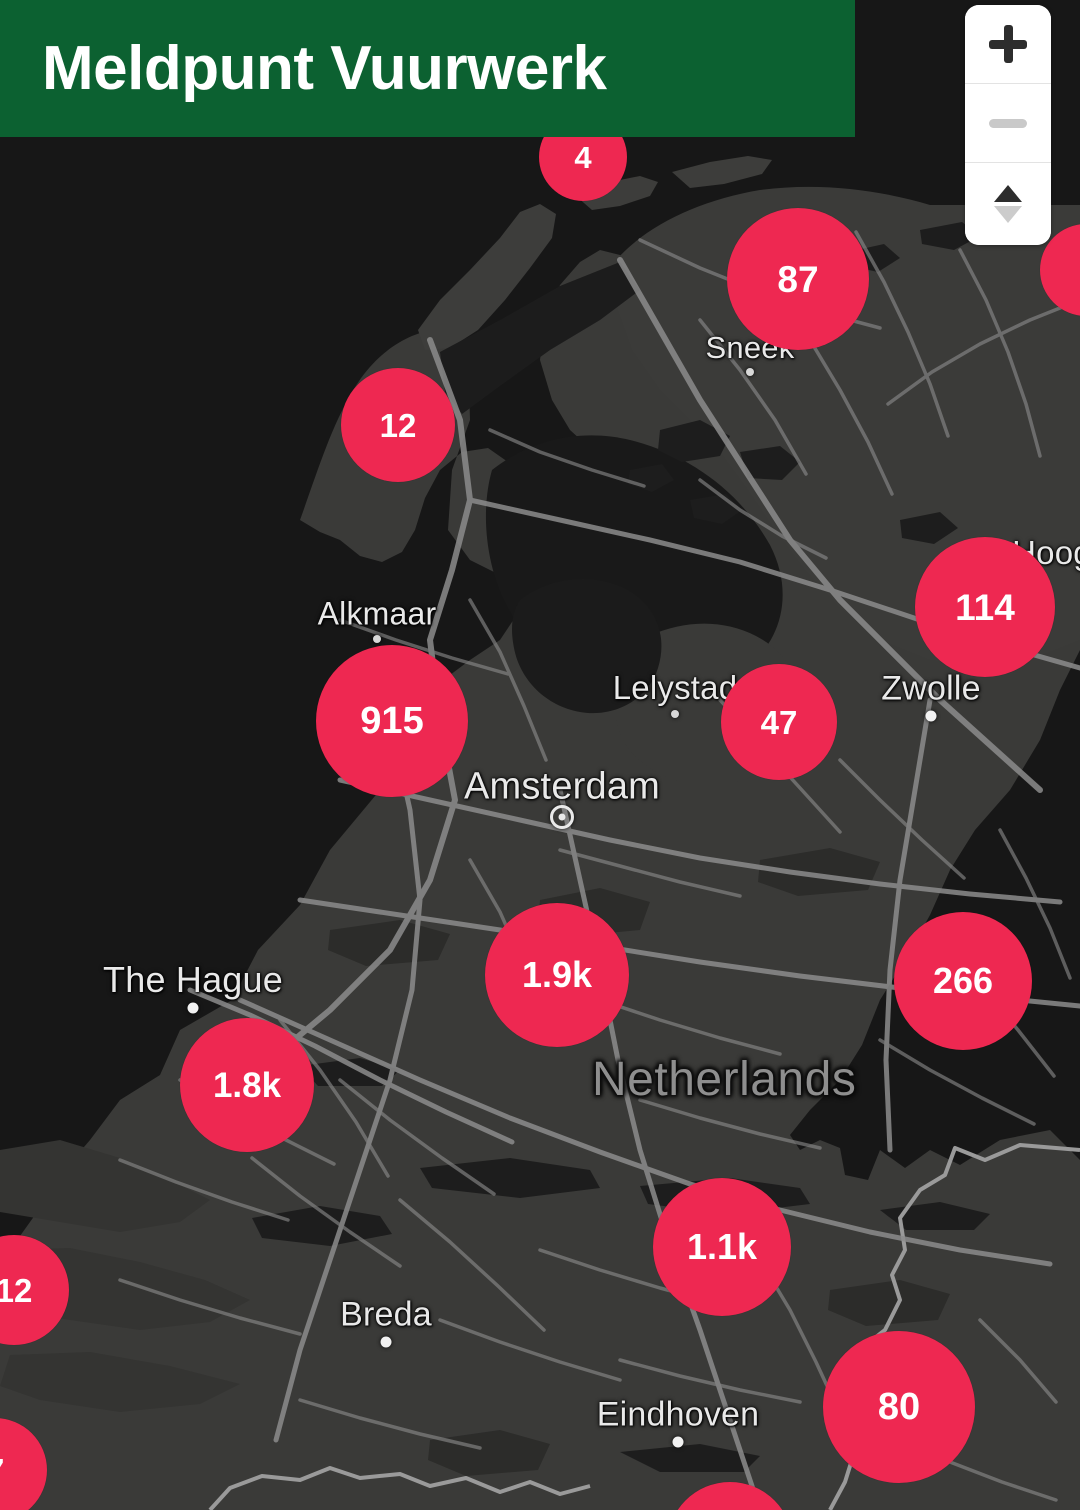 This screenshot has width=1080, height=1510. Describe the element at coordinates (587, 646) in the screenshot. I see `map-markermeer` at that location.